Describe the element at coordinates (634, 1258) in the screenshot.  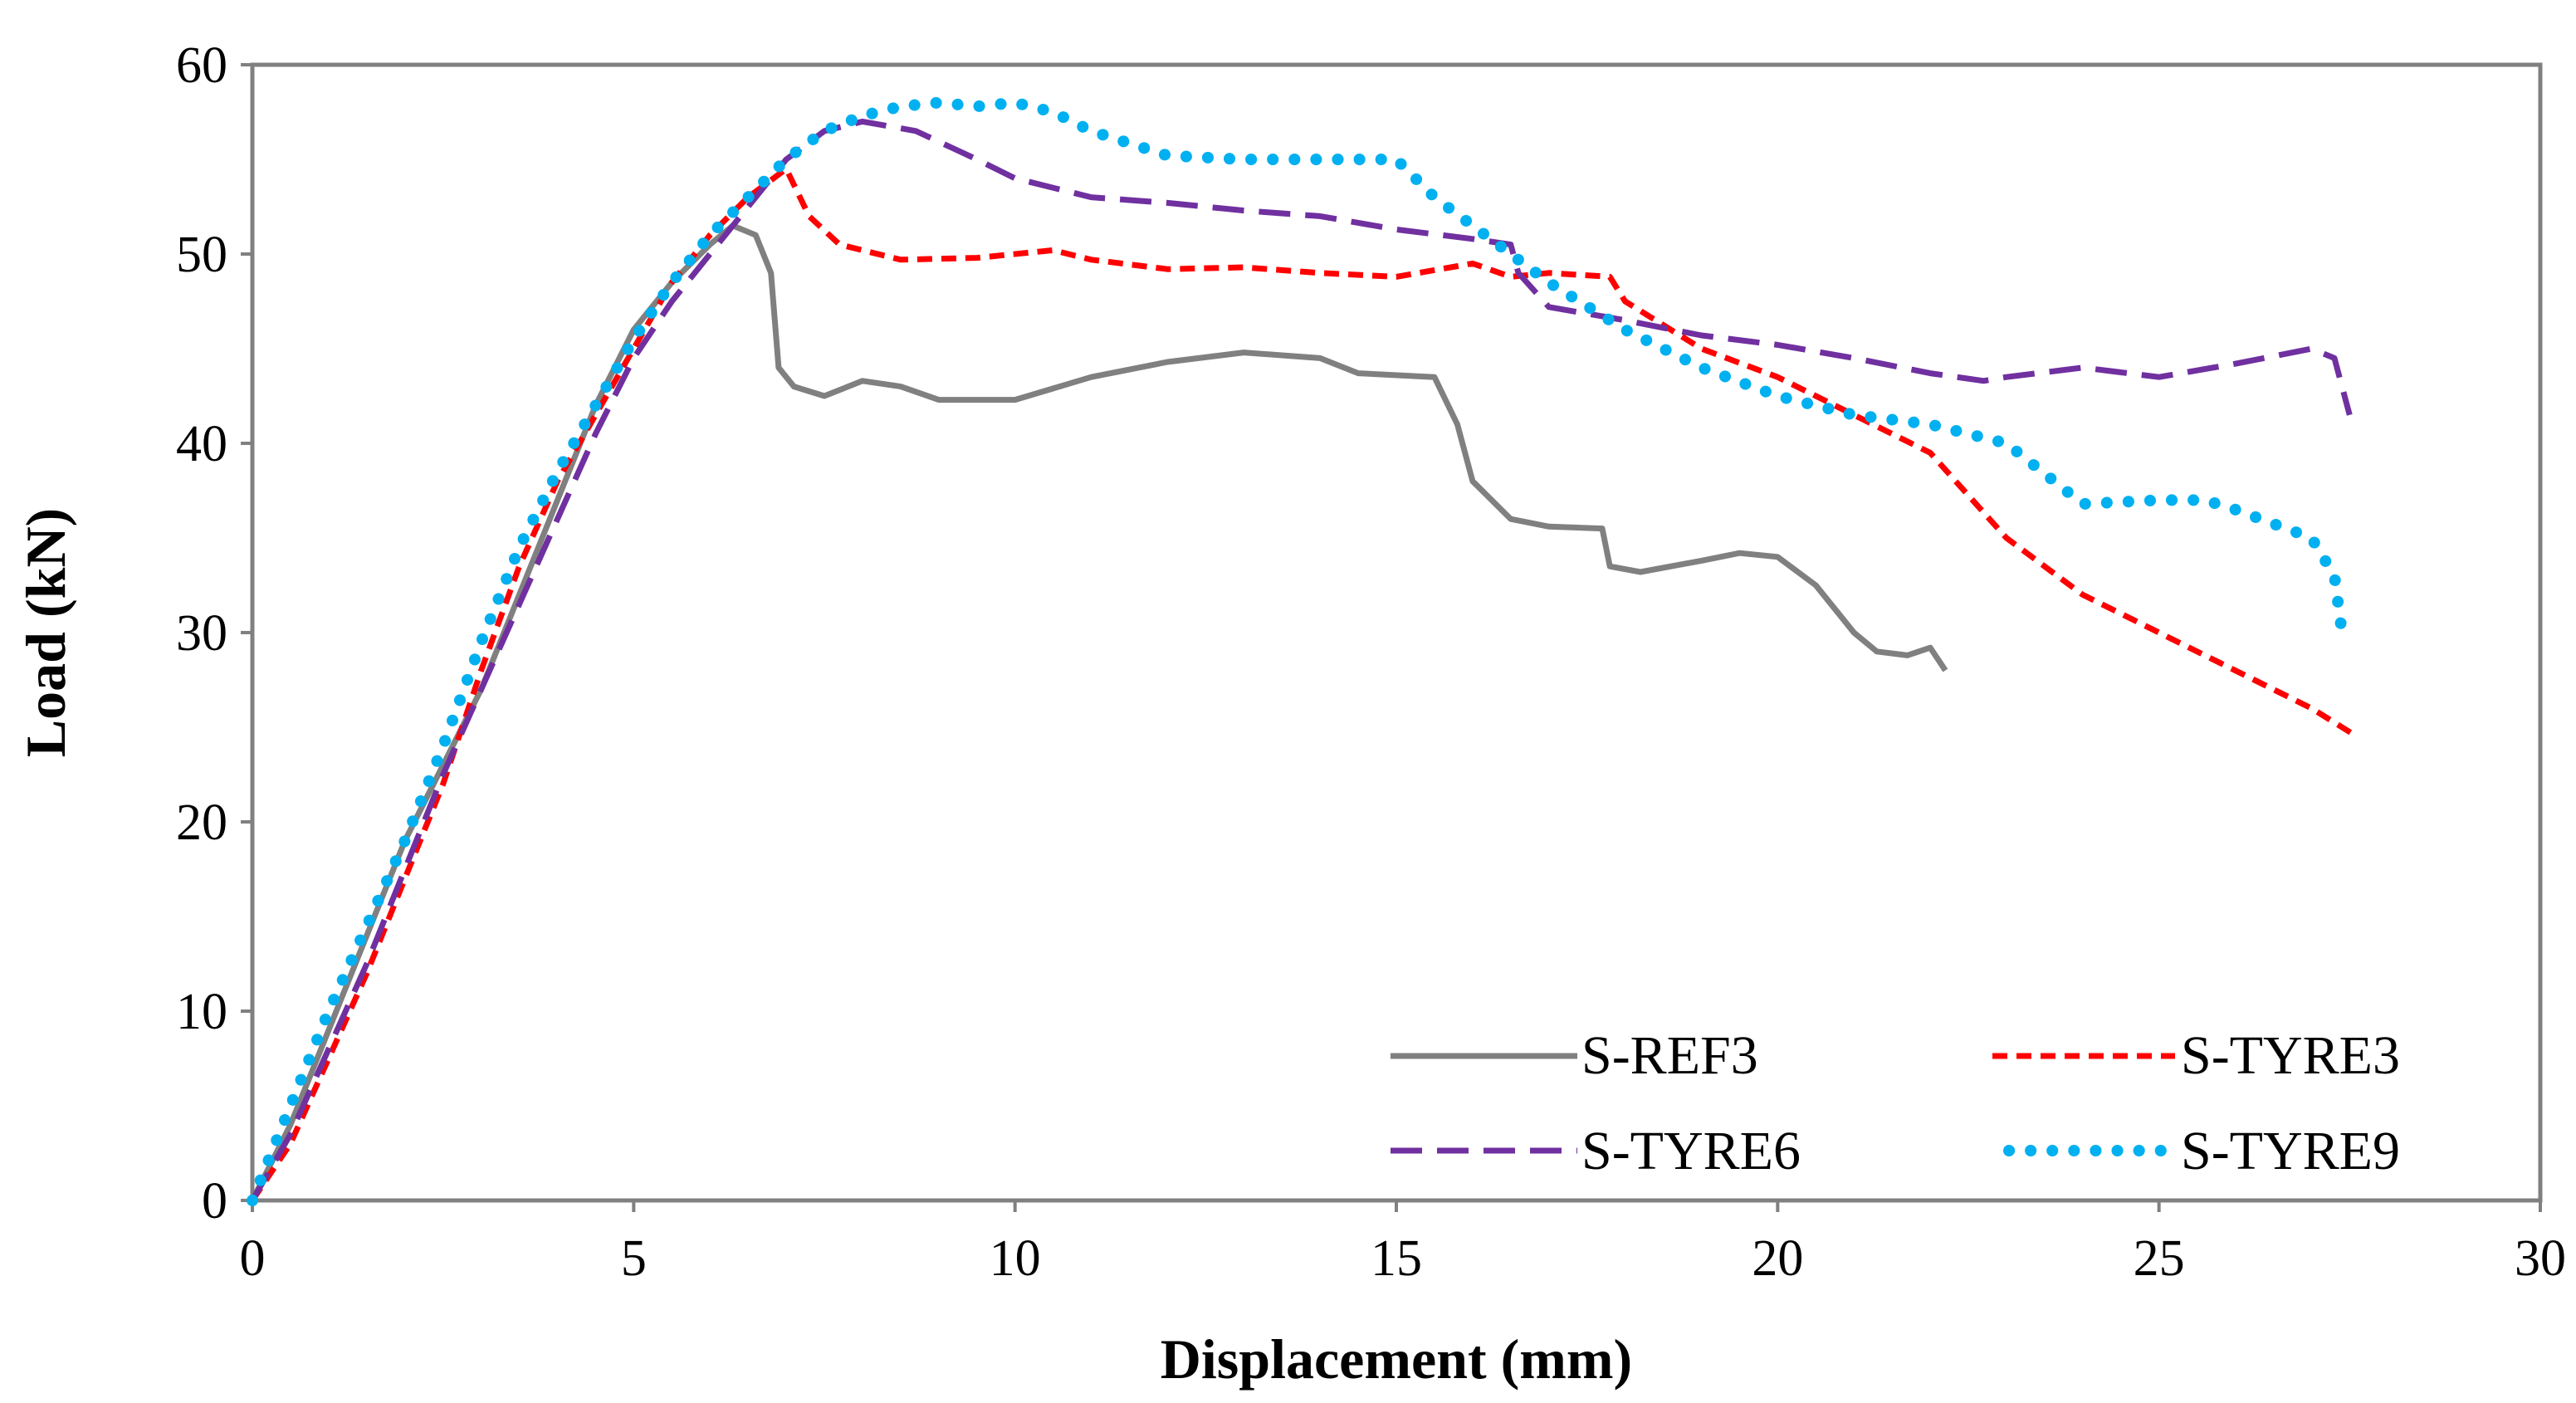
I see `x-tick-label: 5` at that location.